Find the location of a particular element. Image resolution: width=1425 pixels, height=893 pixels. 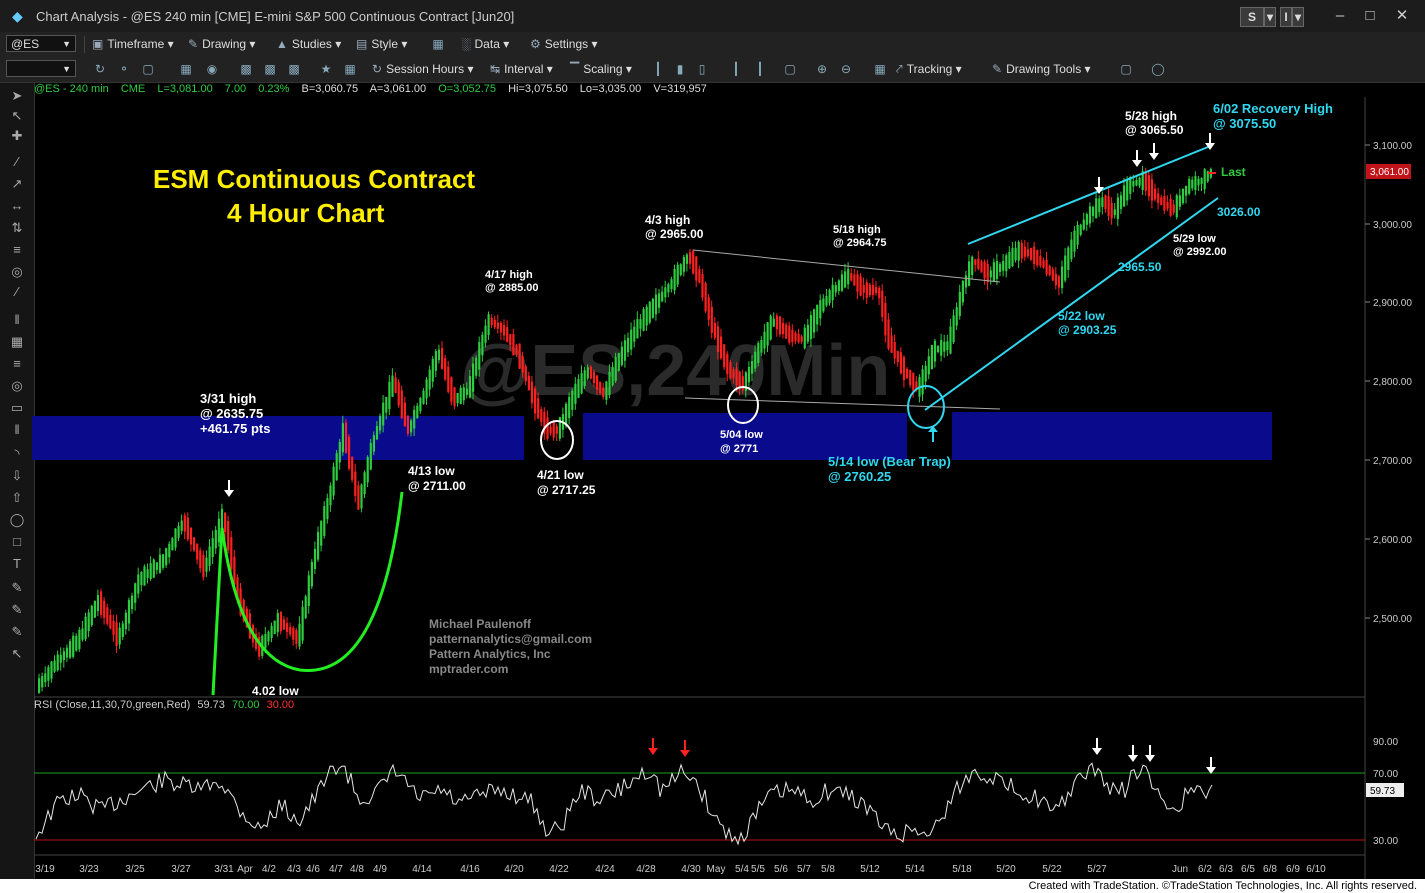

fan-icon: ‖ is located at coordinates (17, 429).